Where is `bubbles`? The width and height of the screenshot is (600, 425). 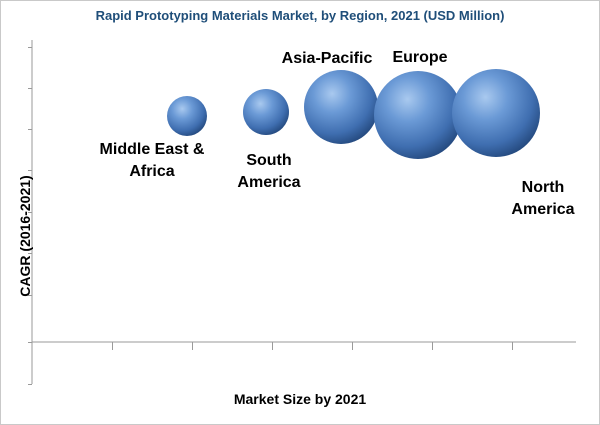
bubbles is located at coordinates (353, 114).